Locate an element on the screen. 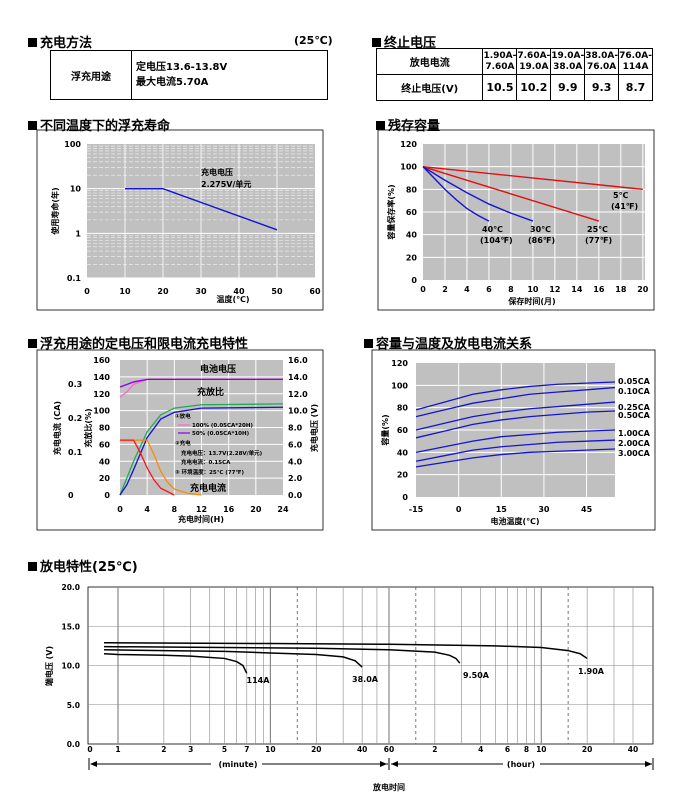  discharge-minute-tick: 7 is located at coordinates (246, 749).